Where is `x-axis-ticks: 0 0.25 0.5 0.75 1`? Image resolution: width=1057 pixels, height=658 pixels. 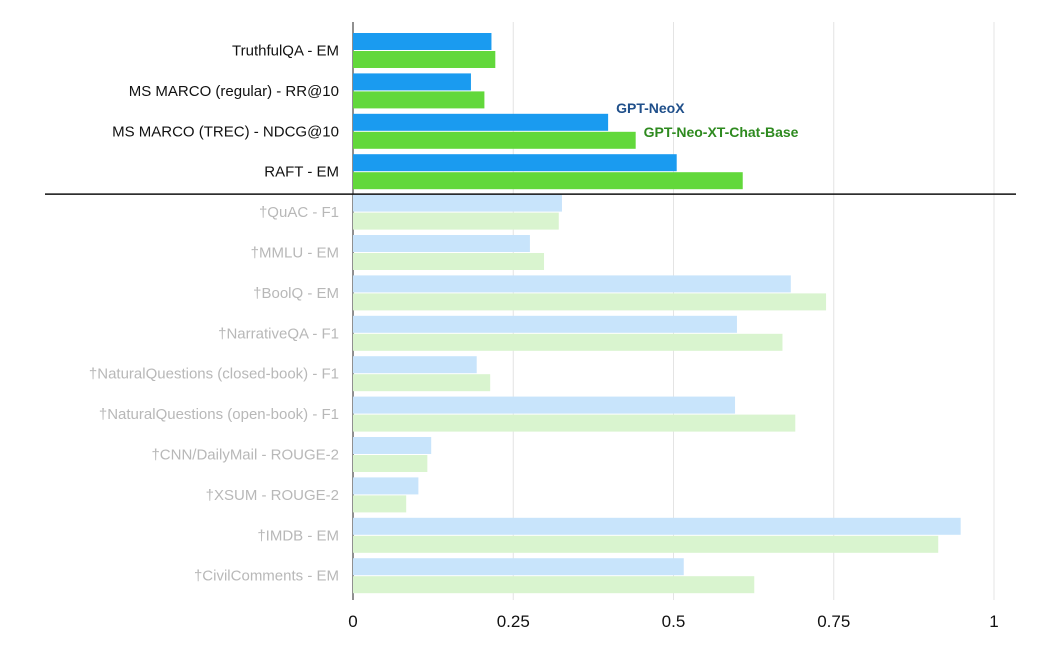
x-axis-ticks: 0 0.25 0.5 0.75 1 is located at coordinates (673, 621).